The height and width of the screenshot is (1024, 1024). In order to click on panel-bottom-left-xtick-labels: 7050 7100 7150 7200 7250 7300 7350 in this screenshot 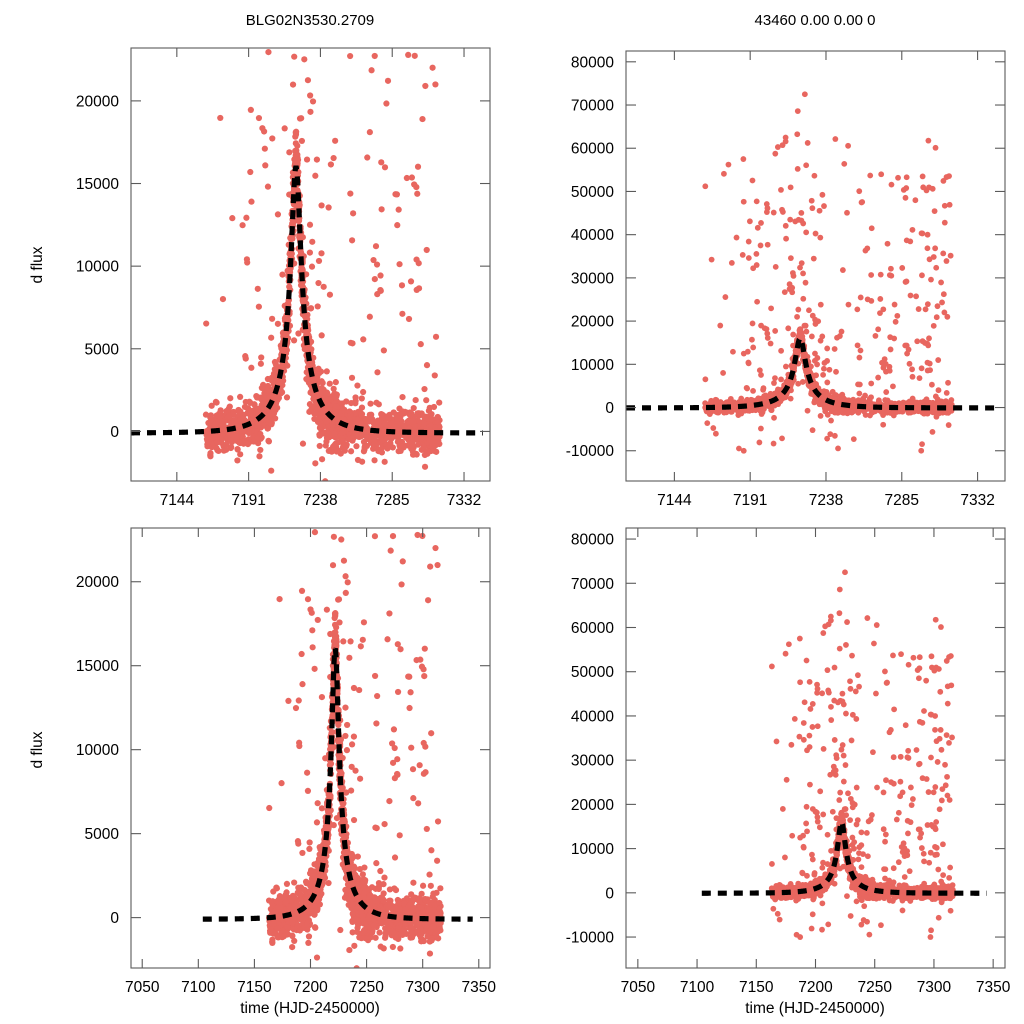, I will do `click(310, 987)`.